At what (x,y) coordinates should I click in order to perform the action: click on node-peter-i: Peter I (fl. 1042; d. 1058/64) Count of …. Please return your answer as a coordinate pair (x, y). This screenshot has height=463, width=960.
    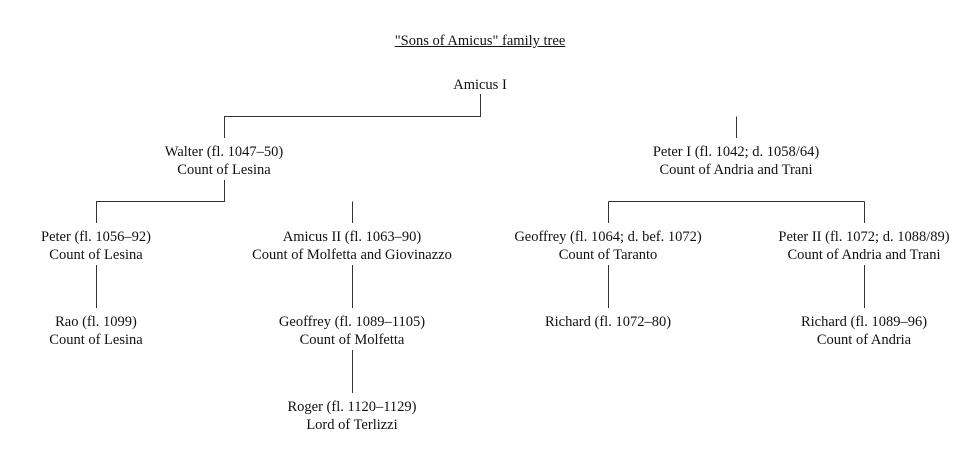
    Looking at the image, I should click on (736, 161).